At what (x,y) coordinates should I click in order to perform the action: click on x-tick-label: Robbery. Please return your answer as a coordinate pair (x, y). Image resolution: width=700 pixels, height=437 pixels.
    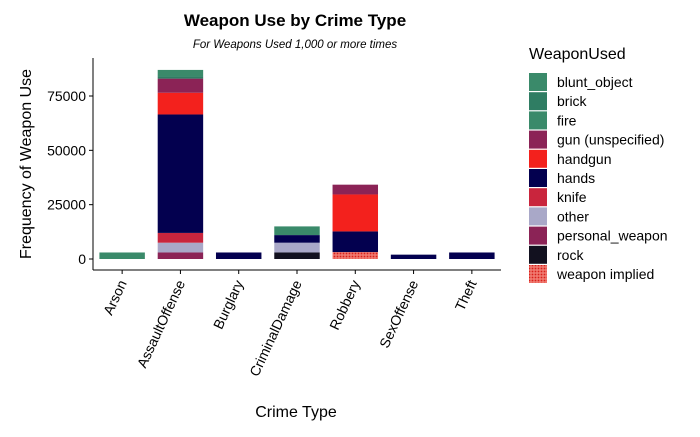
    Looking at the image, I should click on (344, 305).